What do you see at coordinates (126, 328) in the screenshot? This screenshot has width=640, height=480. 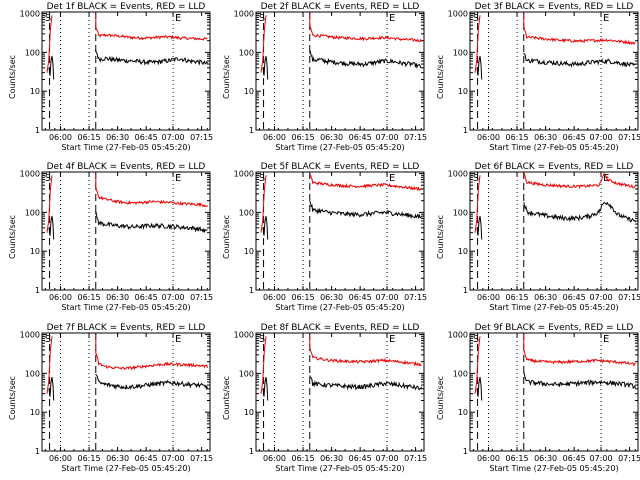 I see `panel-title: Det 7f BLACK = Events, RED = LLD` at bounding box center [126, 328].